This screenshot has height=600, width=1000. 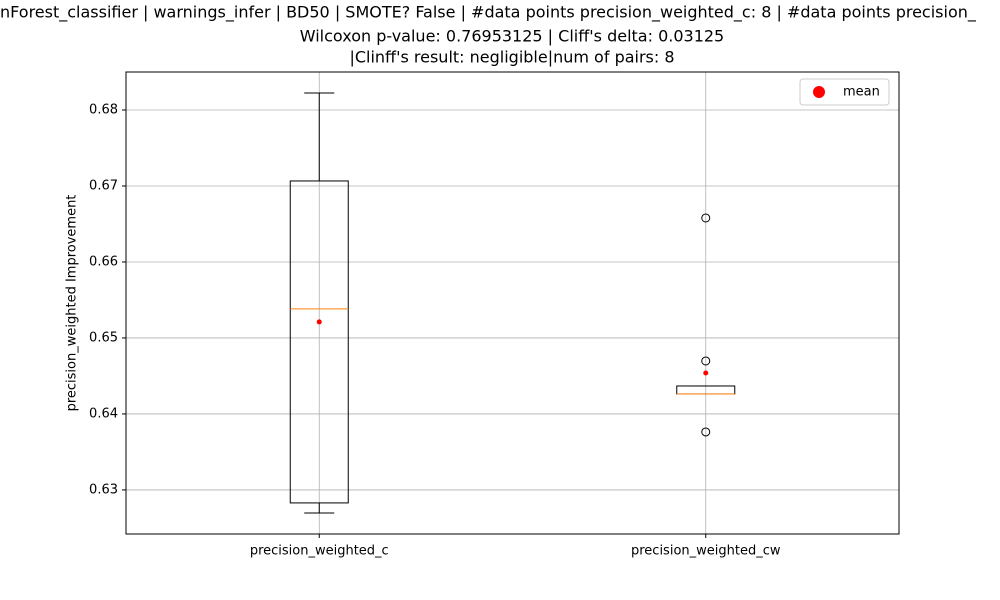 I want to click on legend-label: mean, so click(x=861, y=92).